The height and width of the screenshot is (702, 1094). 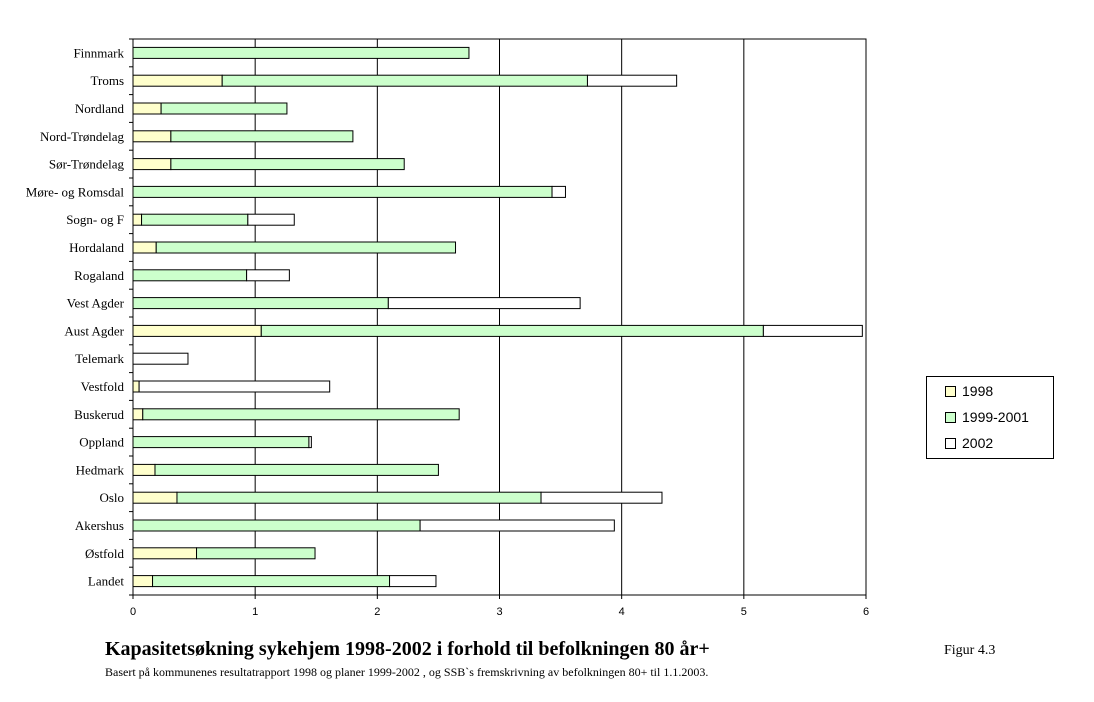 I want to click on bar-møre-og-romsdal-2002, so click(x=558, y=191).